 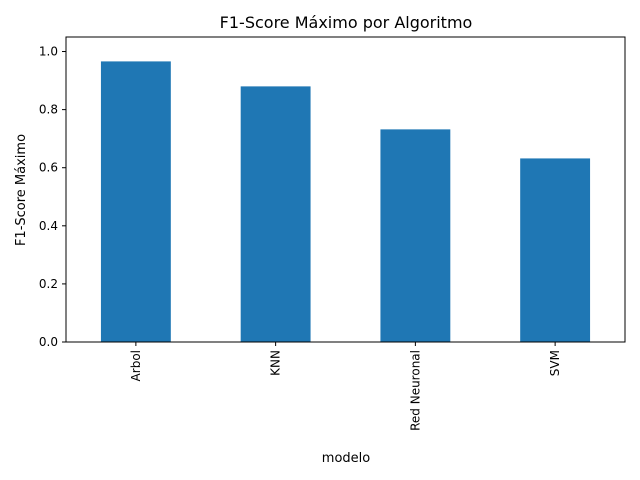 I want to click on chart-title: F1-Score Máximo por Algoritmo, so click(x=346, y=22).